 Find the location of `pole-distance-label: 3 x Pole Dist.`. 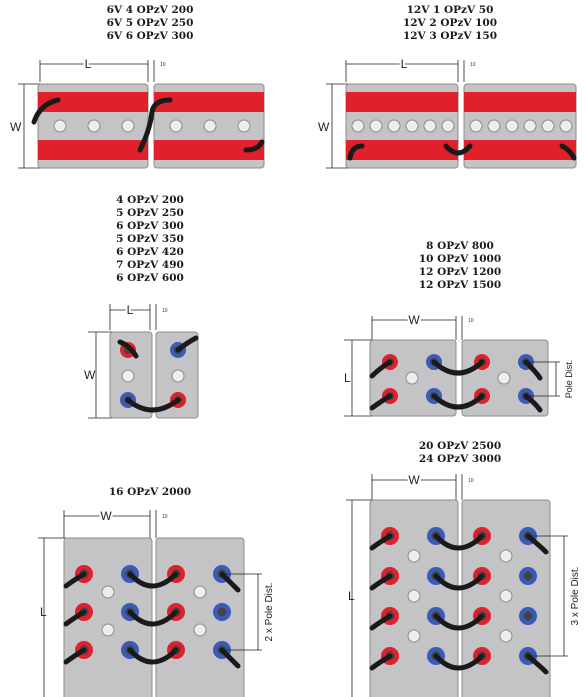

pole-distance-label: 3 x Pole Dist. is located at coordinates (575, 596).